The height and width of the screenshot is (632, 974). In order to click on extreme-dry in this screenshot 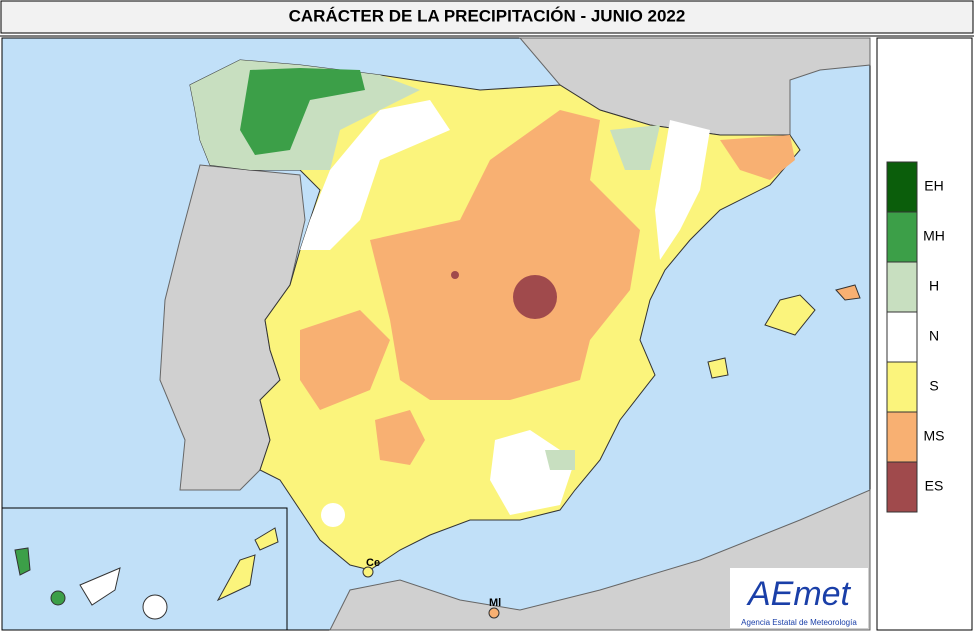, I will do `click(535, 297)`.